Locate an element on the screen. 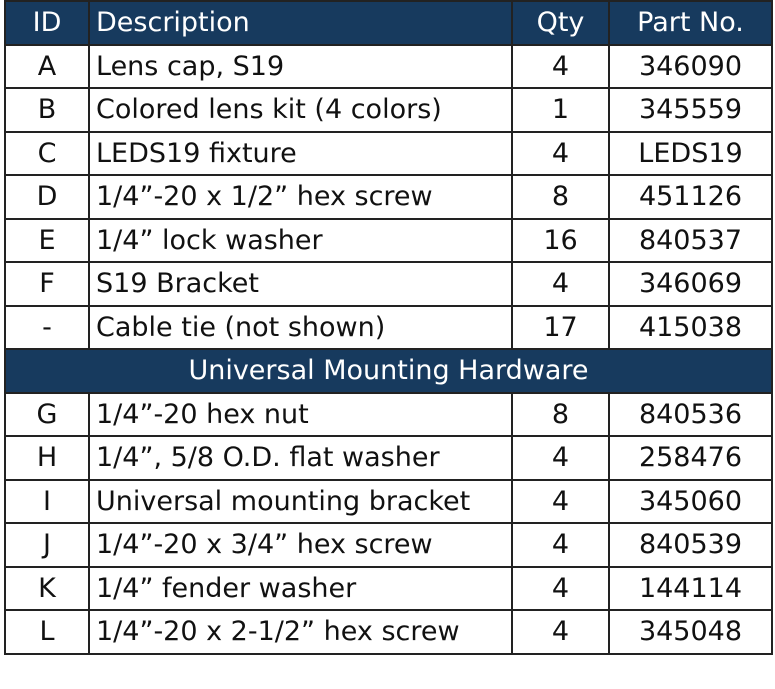 The image size is (775, 689). cell-id: C is located at coordinates (47, 153).